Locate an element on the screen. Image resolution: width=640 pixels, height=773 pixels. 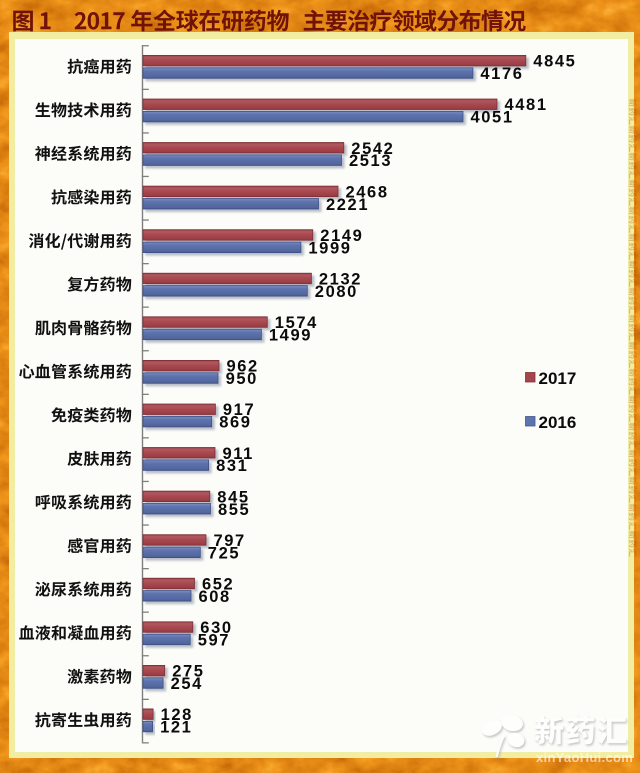
svg-text: 4845 is located at coordinates (554, 62).